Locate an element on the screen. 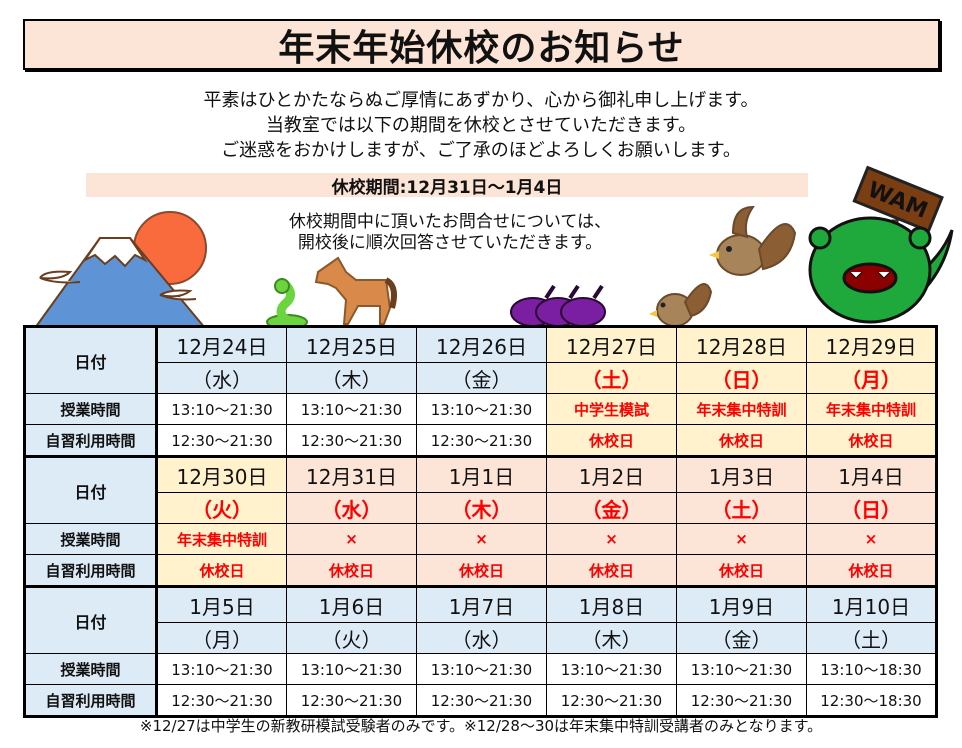 Image resolution: width=962 pixels, height=748 pixels. large-bird-icon is located at coordinates (753, 240).